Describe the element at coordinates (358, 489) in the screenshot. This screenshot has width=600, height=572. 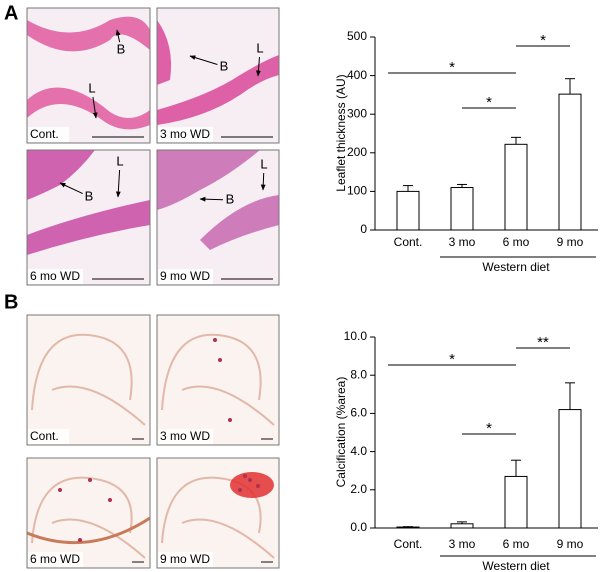
I see `y-tick-label: 2.0` at that location.